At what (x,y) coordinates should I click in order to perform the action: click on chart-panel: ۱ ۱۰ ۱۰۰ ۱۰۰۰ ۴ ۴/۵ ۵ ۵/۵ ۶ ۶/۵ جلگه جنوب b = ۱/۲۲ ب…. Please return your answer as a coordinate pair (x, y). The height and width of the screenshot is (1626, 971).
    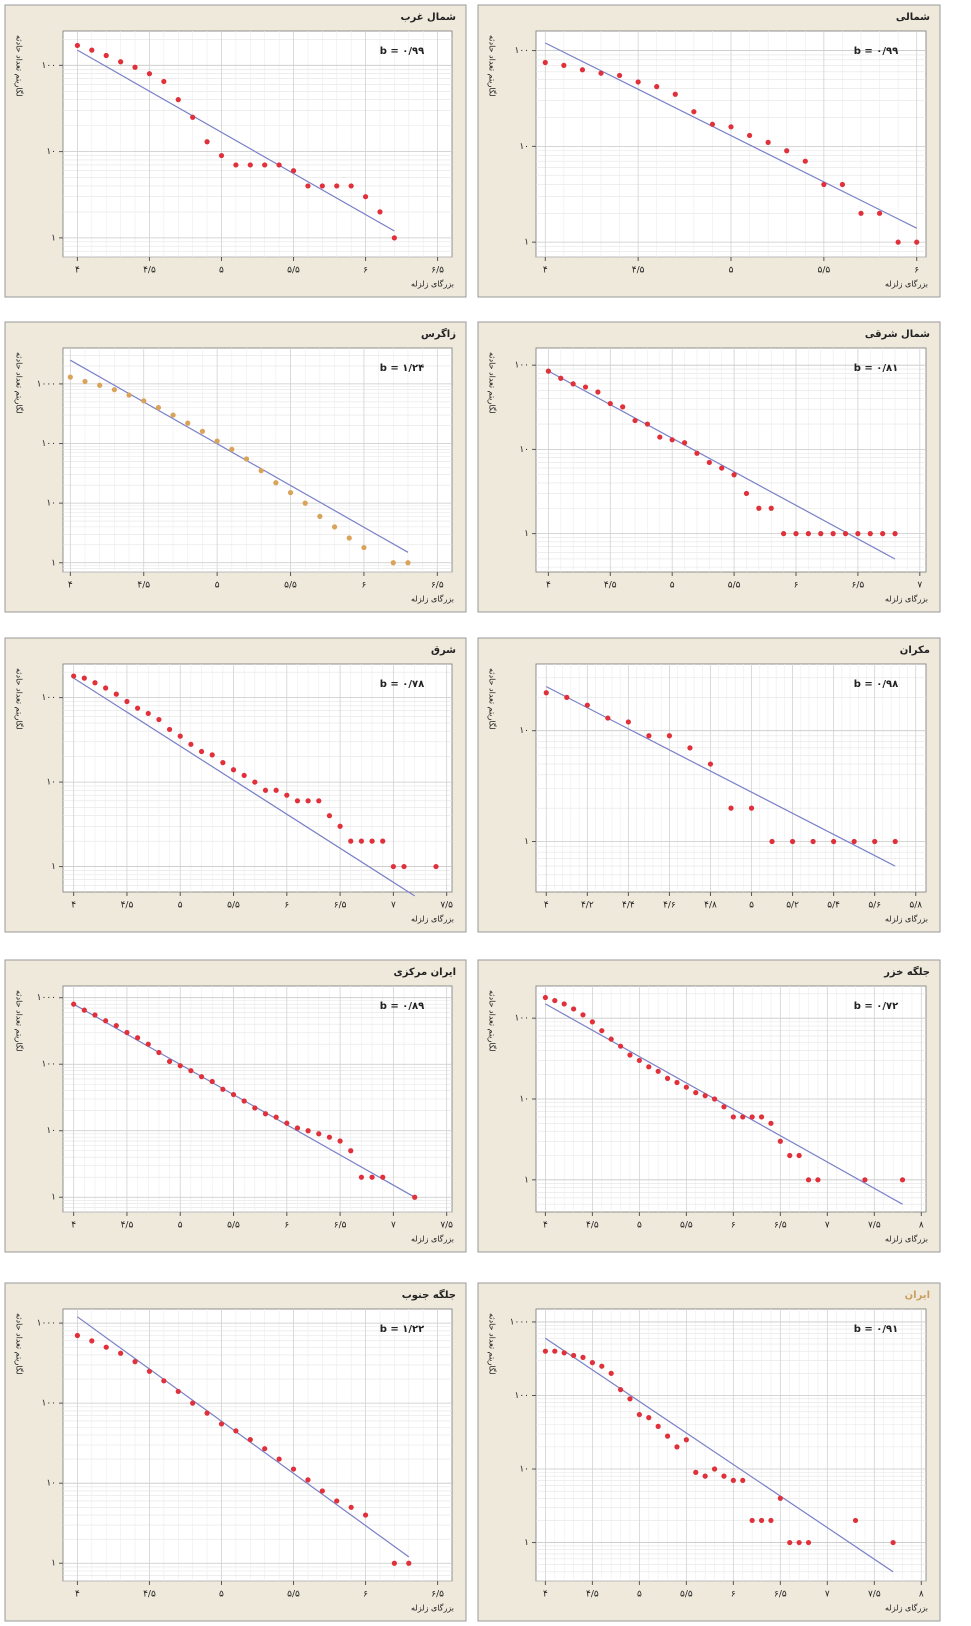
    Looking at the image, I should click on (235, 1452).